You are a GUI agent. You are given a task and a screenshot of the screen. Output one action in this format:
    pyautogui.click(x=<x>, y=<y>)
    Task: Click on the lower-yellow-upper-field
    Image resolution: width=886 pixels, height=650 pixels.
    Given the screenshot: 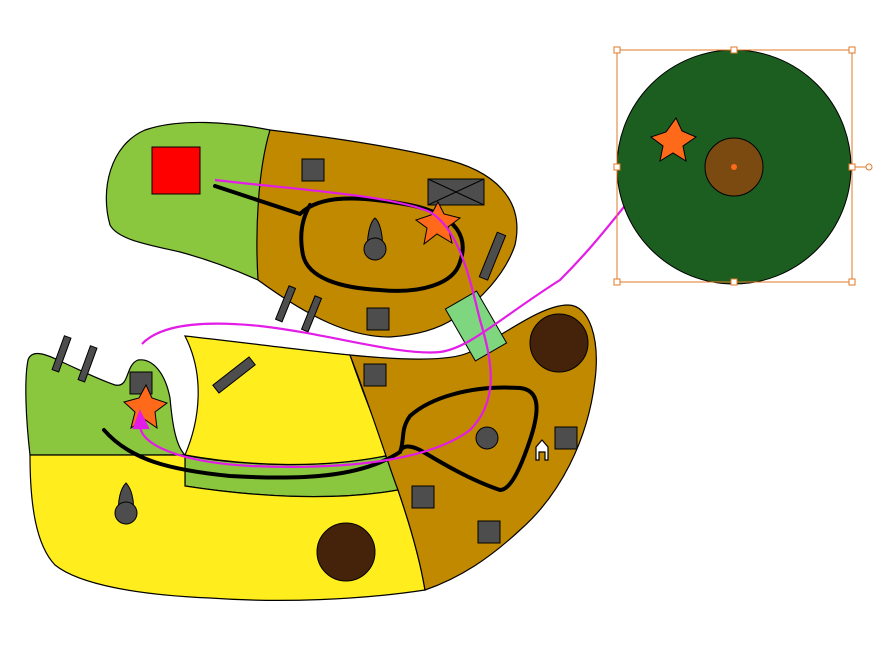 What is the action you would take?
    pyautogui.click(x=287, y=400)
    